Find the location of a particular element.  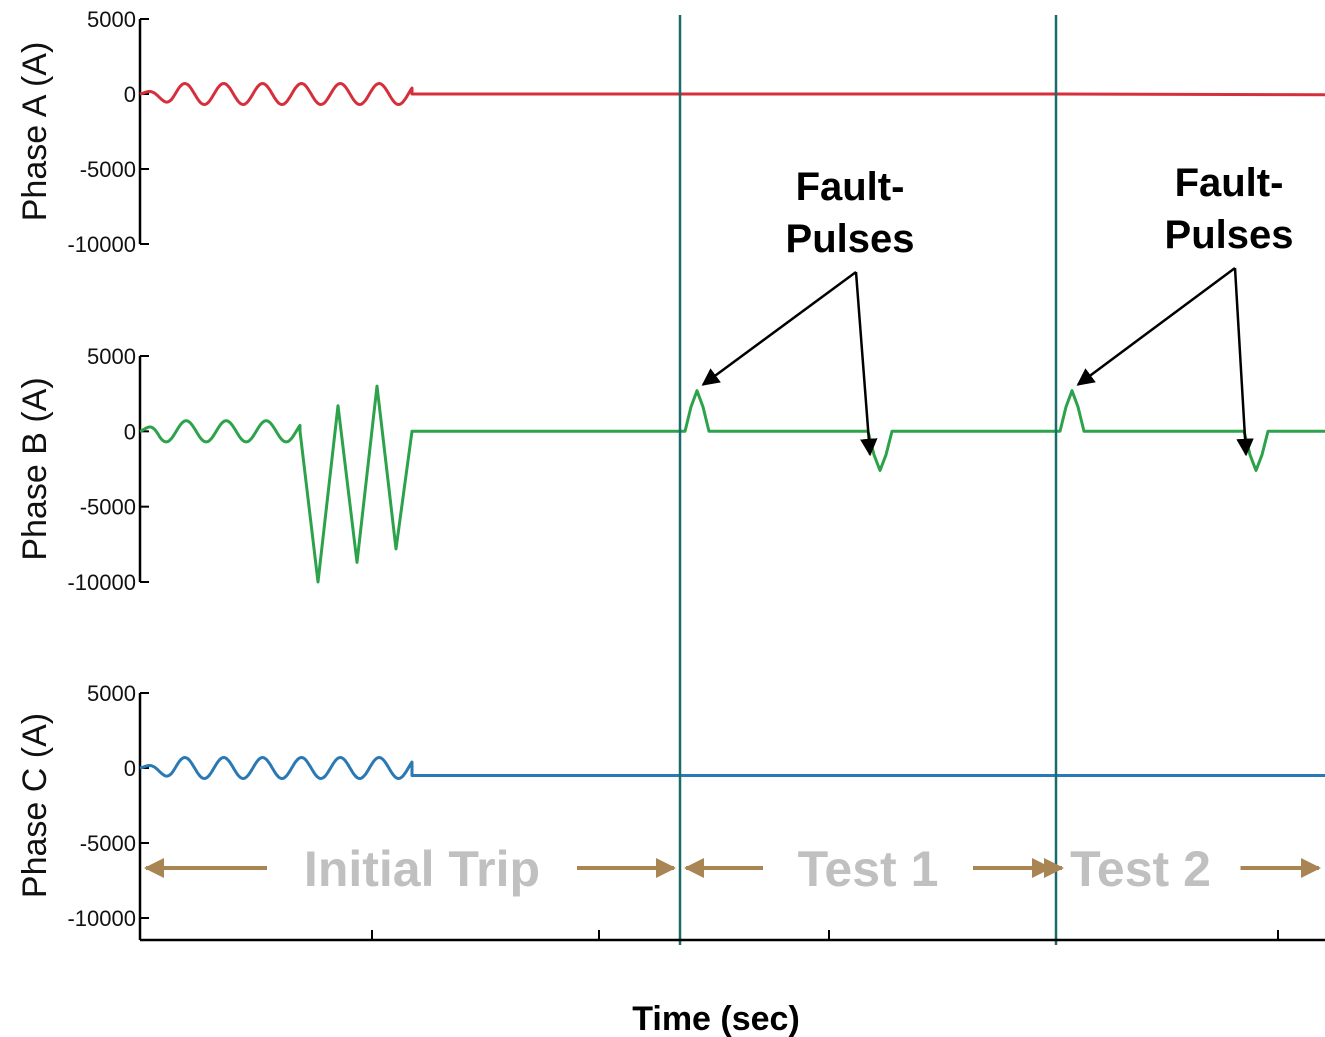

y-axis-label: Phase C (A) is located at coordinates (35, 805).